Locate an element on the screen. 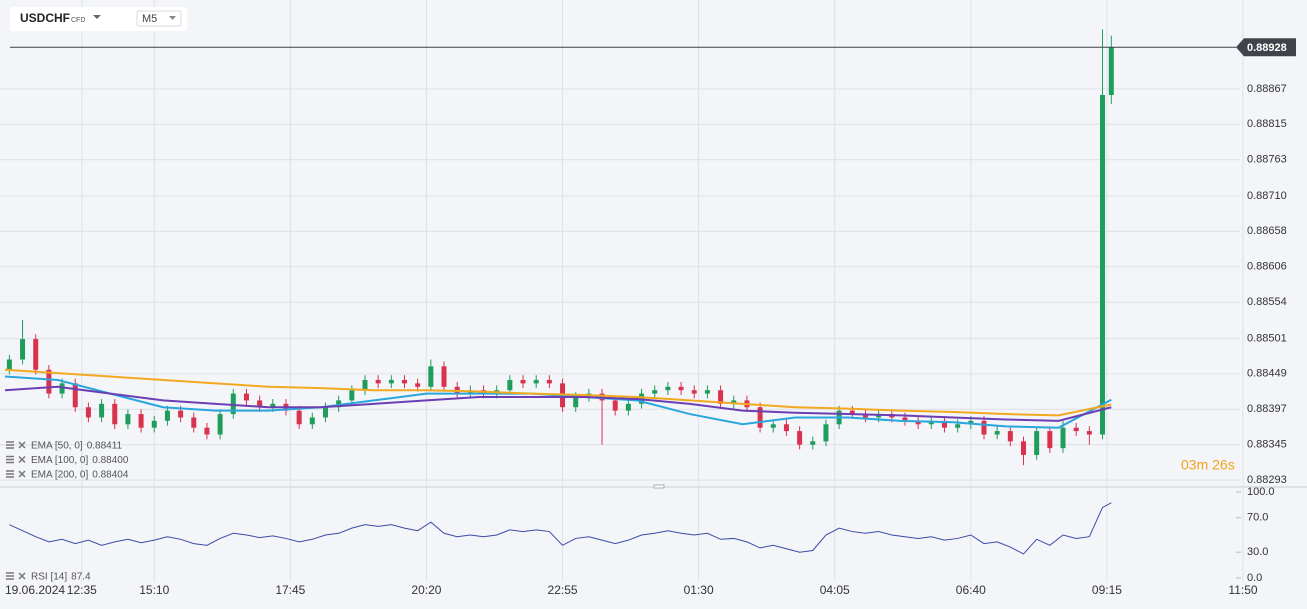 This screenshot has width=1307, height=609. pane-handle is located at coordinates (659, 486).